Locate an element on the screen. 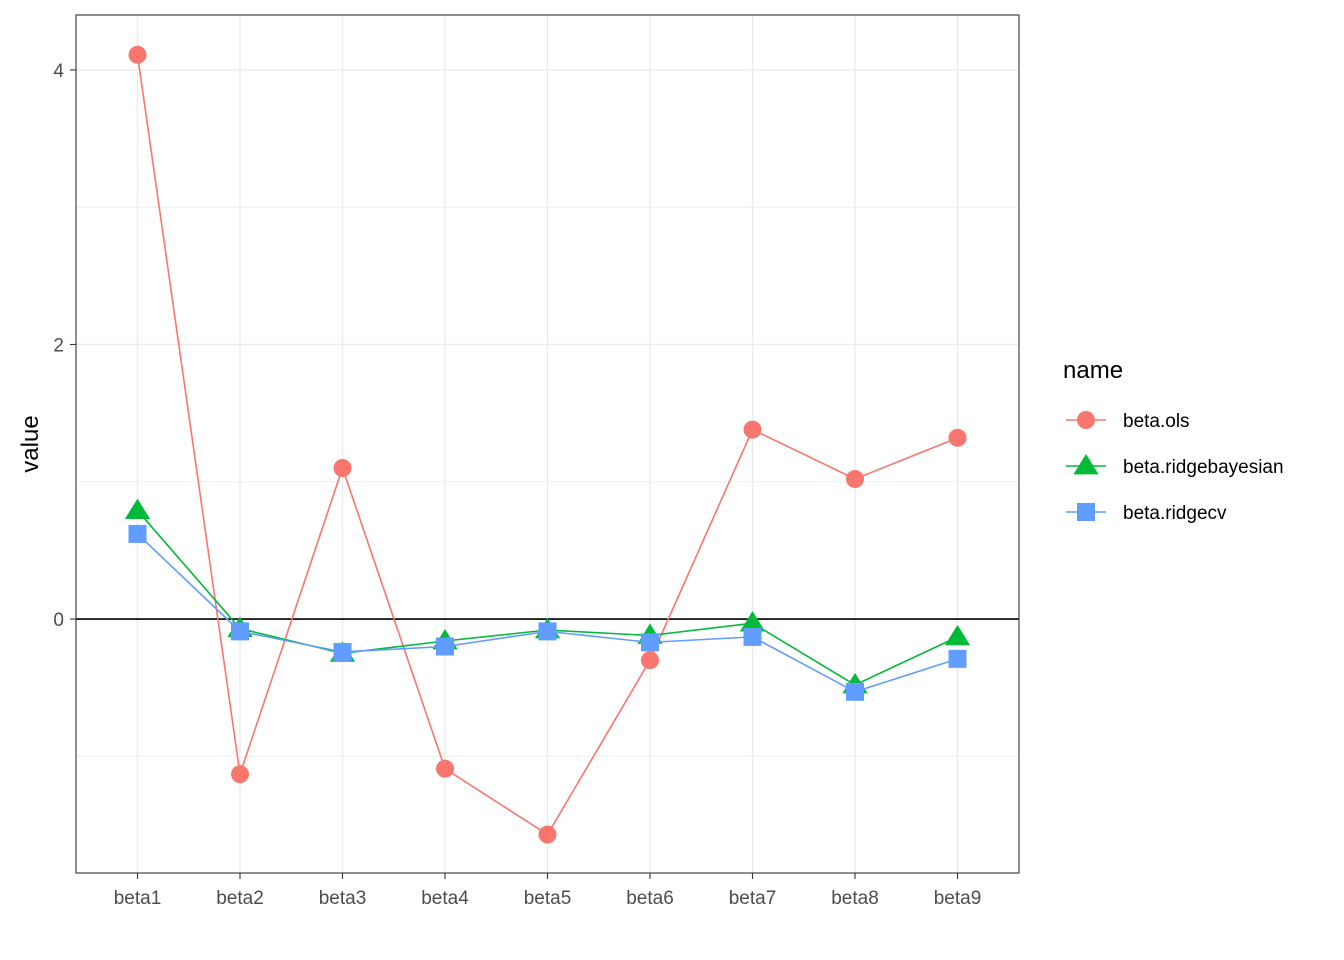  legend-label: beta.ridgecv is located at coordinates (1175, 513).